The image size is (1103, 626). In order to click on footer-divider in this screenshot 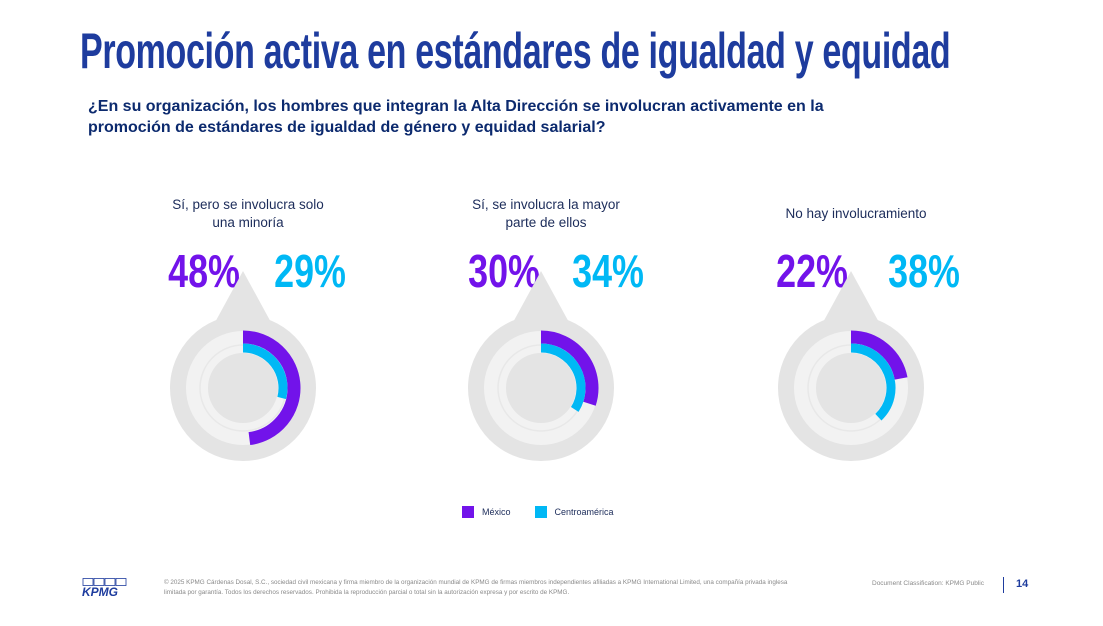, I will do `click(1003, 585)`.